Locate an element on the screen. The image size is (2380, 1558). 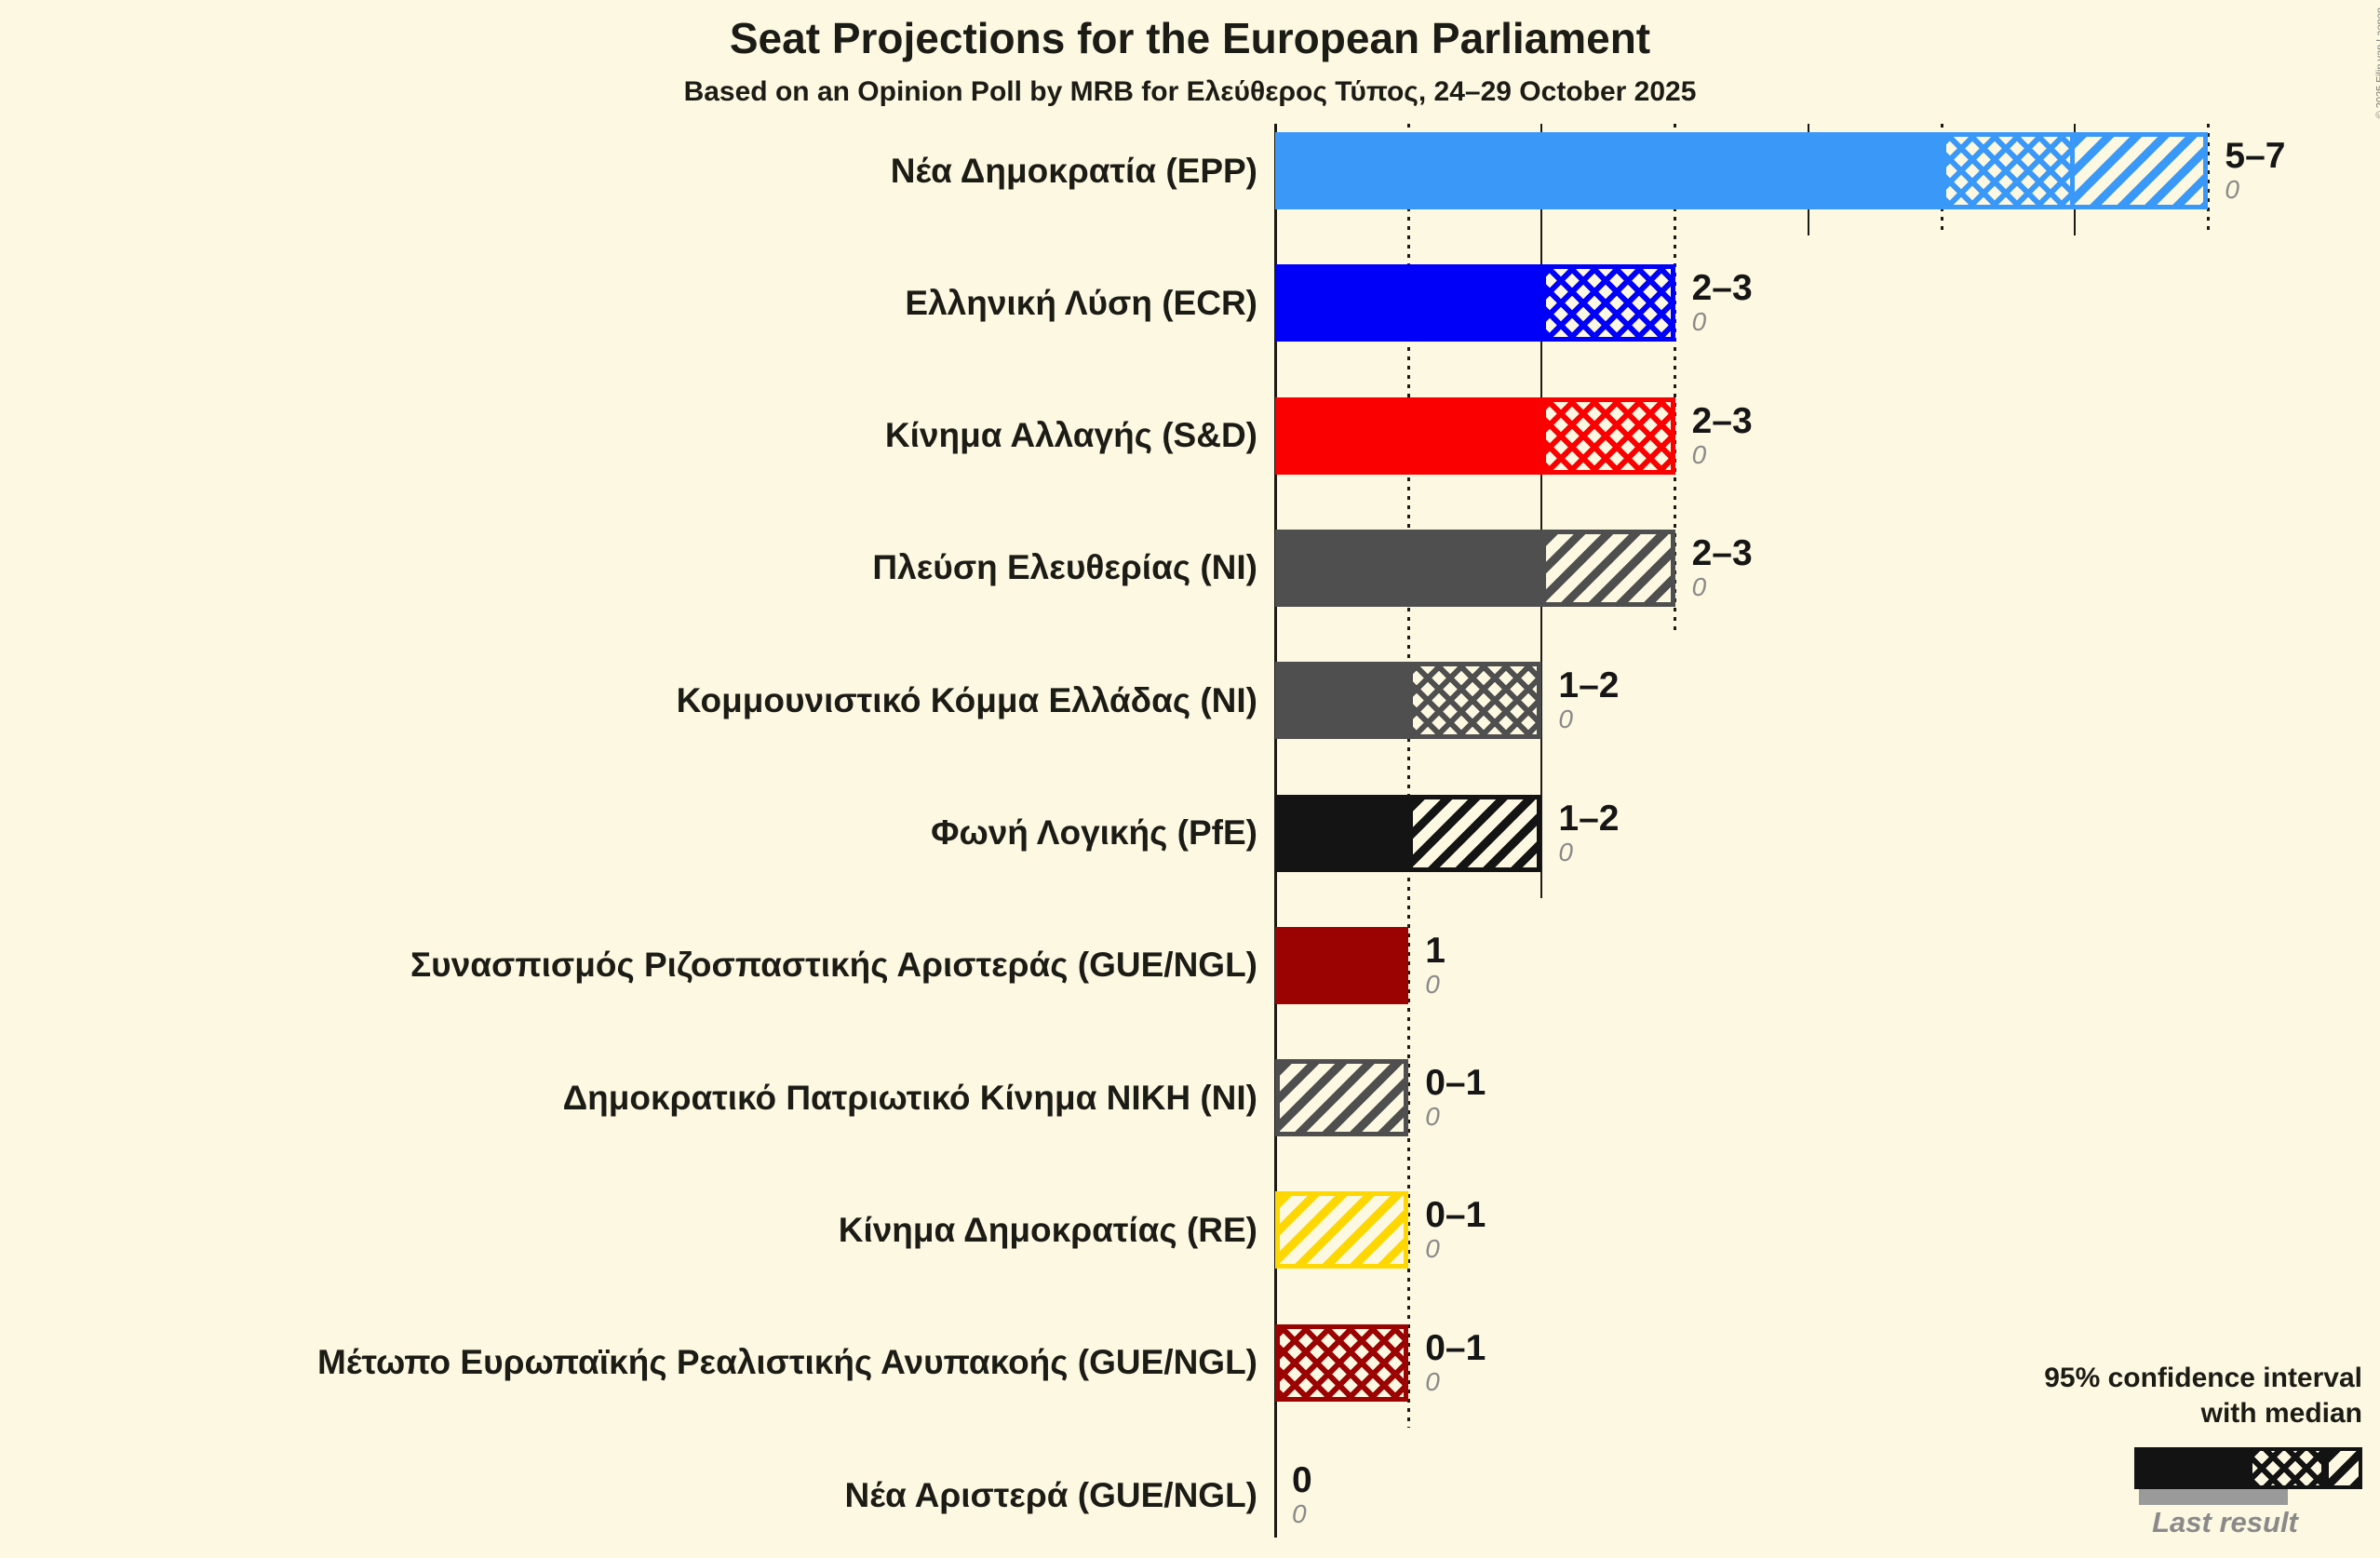
chart-row: Κίνημα Δημοκρατίας (RE) 0–1 0 is located at coordinates (1190, 1230).